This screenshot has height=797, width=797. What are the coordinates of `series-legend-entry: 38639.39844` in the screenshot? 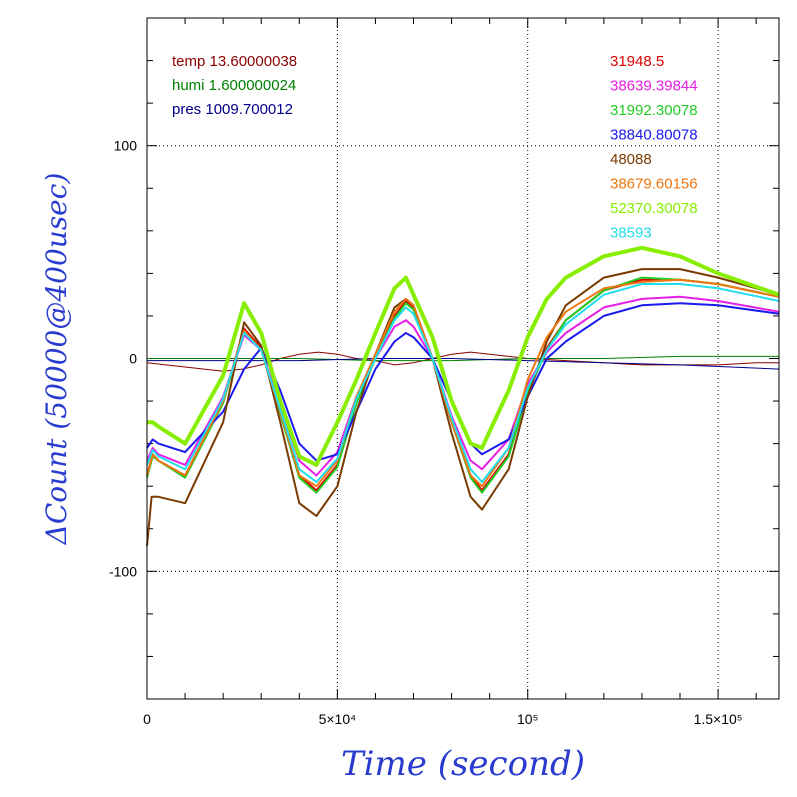 It's located at (654, 86).